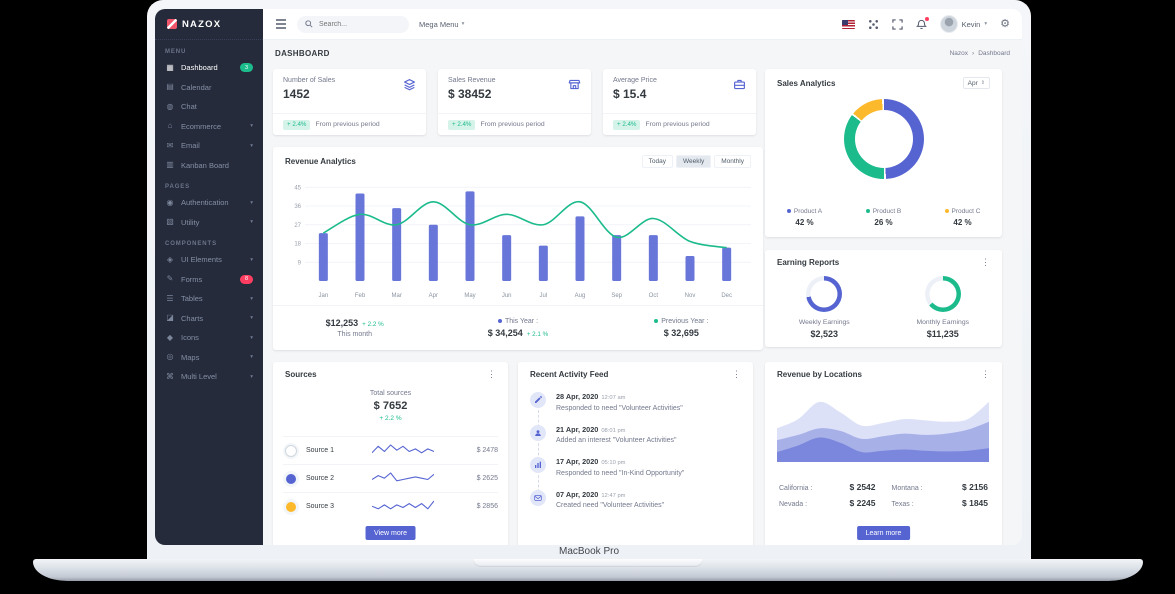 The image size is (1175, 594). What do you see at coordinates (176, 52) in the screenshot?
I see `sidebar-section-label: MENU` at bounding box center [176, 52].